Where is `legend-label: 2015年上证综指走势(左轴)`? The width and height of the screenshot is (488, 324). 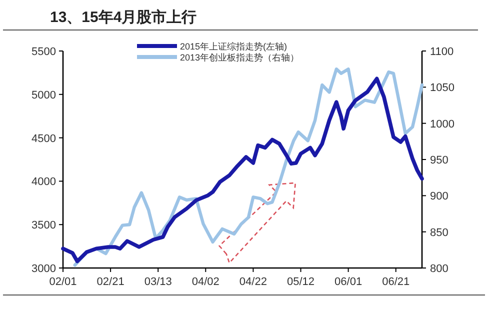
legend-label: 2015年上证综指走势(左轴) is located at coordinates (234, 47).